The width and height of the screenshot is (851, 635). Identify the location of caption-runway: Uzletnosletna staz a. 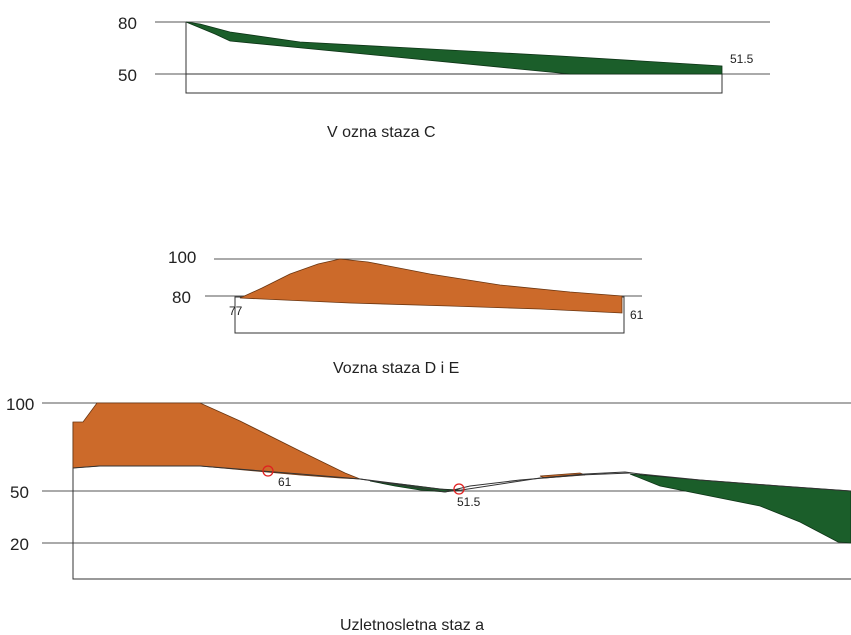
(412, 625).